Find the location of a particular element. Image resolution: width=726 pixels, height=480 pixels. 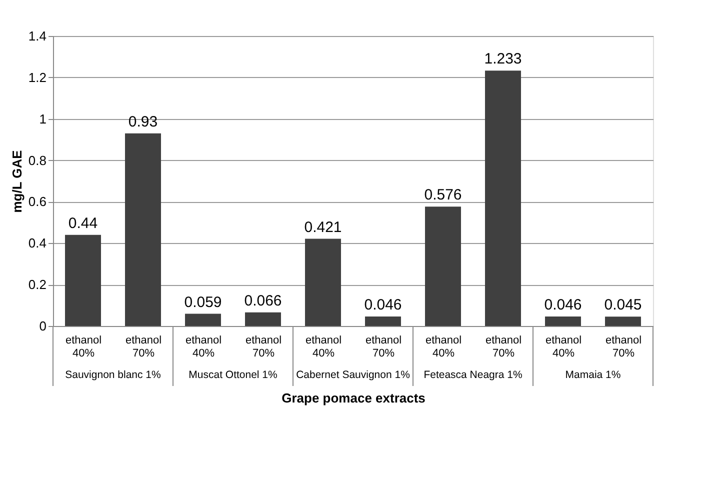

data-label: 0.066 is located at coordinates (263, 301).